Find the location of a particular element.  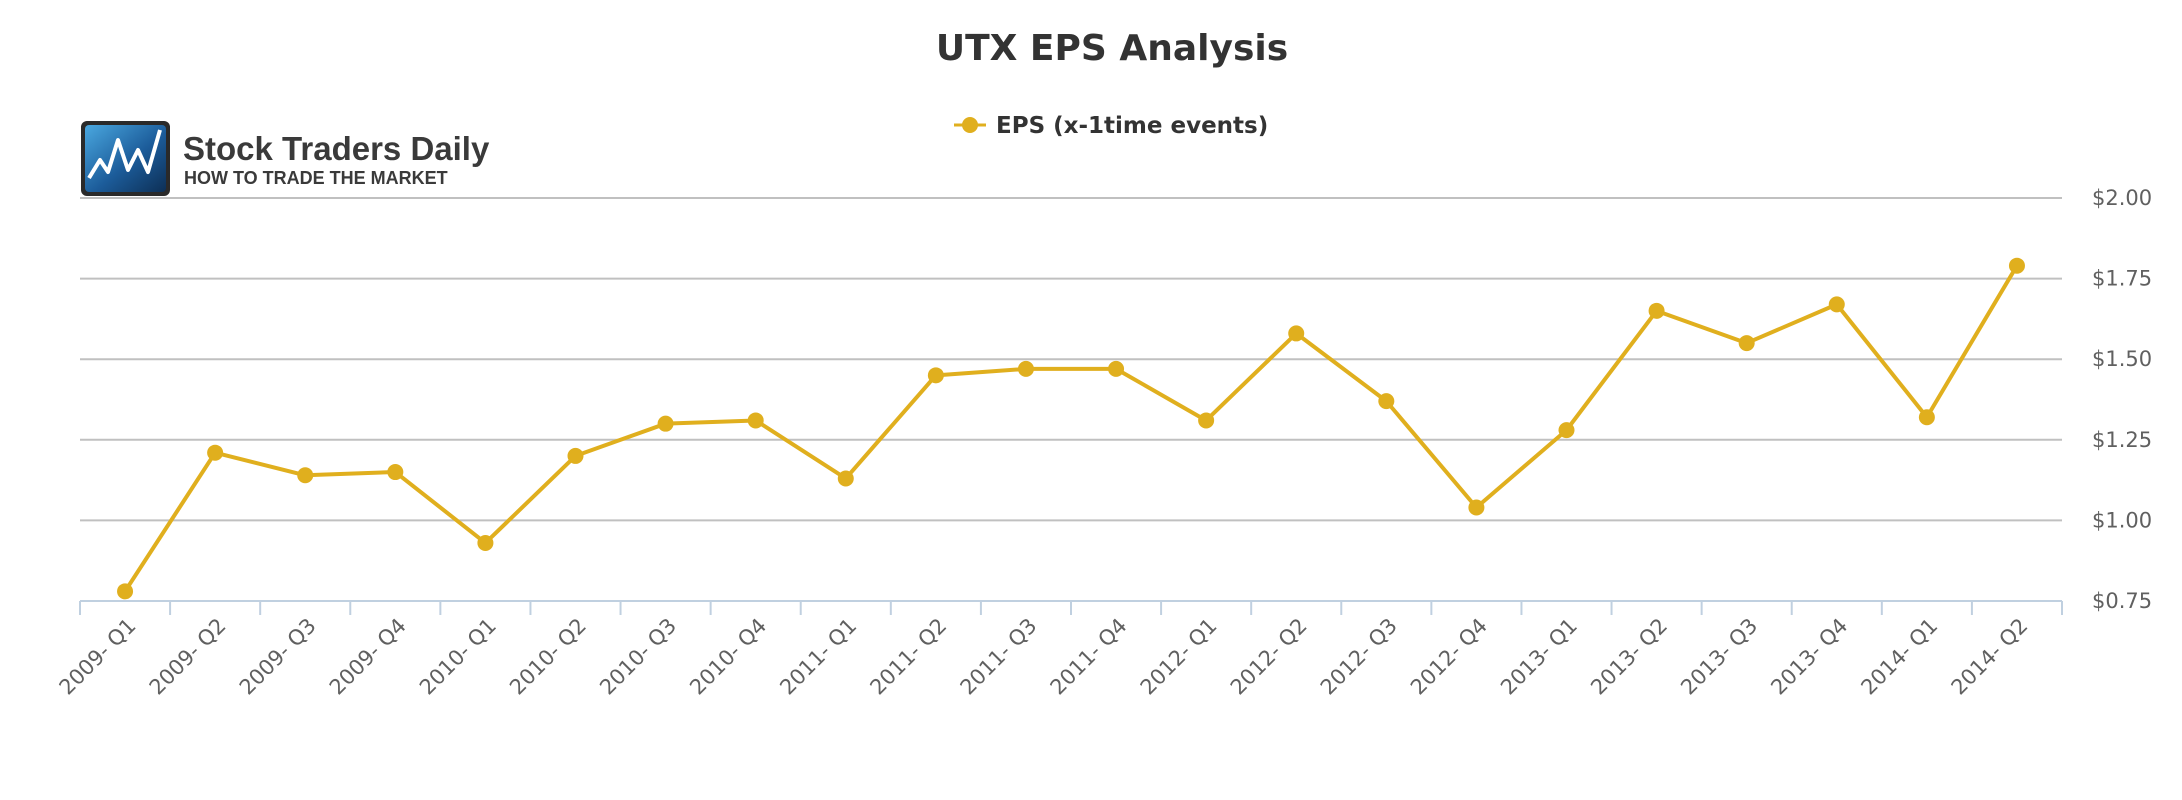

legend-marker is located at coordinates (970, 125).